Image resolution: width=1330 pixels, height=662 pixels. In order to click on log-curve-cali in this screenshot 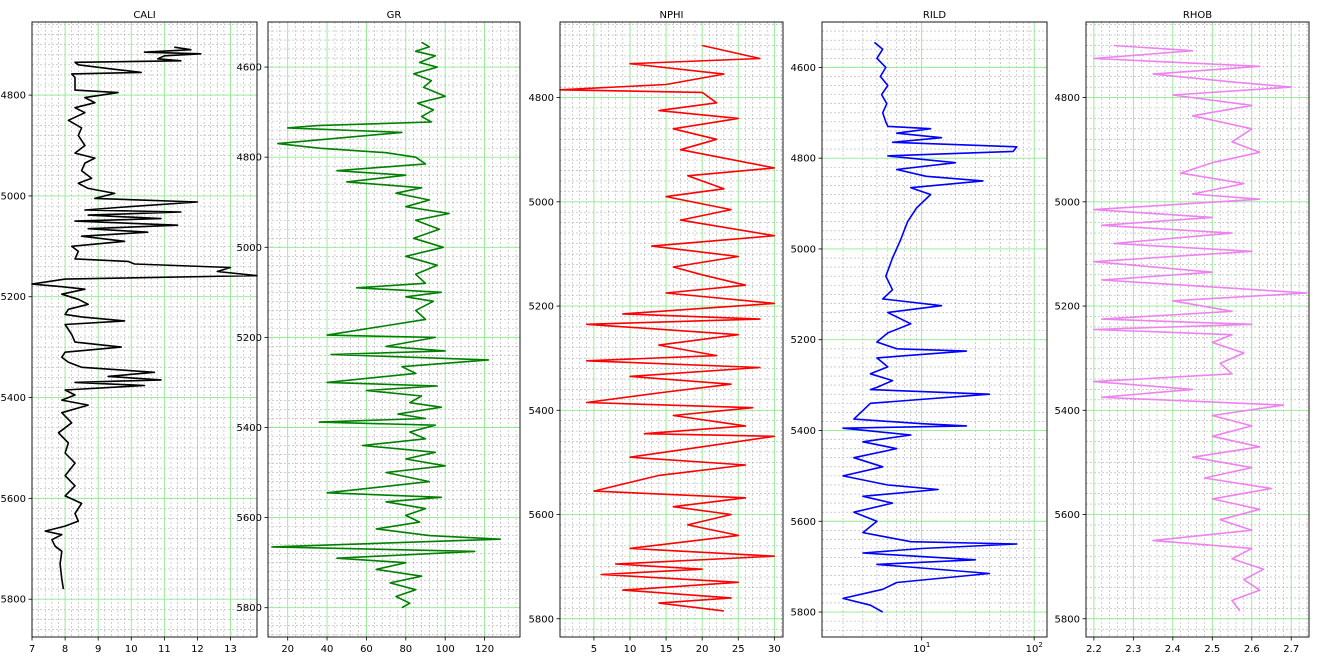, I will do `click(144, 318)`.